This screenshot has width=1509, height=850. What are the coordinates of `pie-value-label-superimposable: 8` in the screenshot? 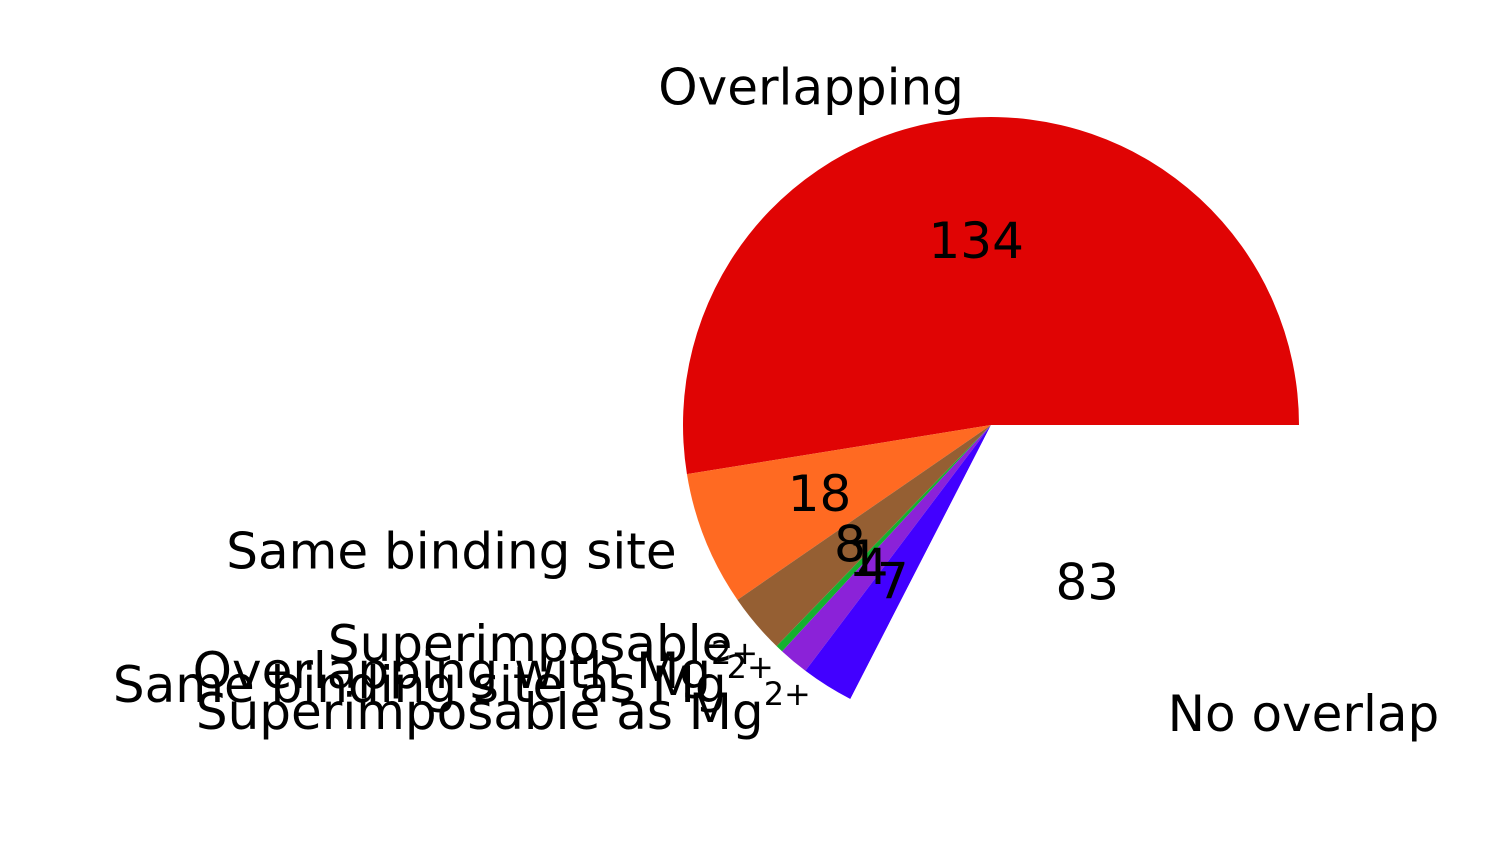 It's located at (850, 544).